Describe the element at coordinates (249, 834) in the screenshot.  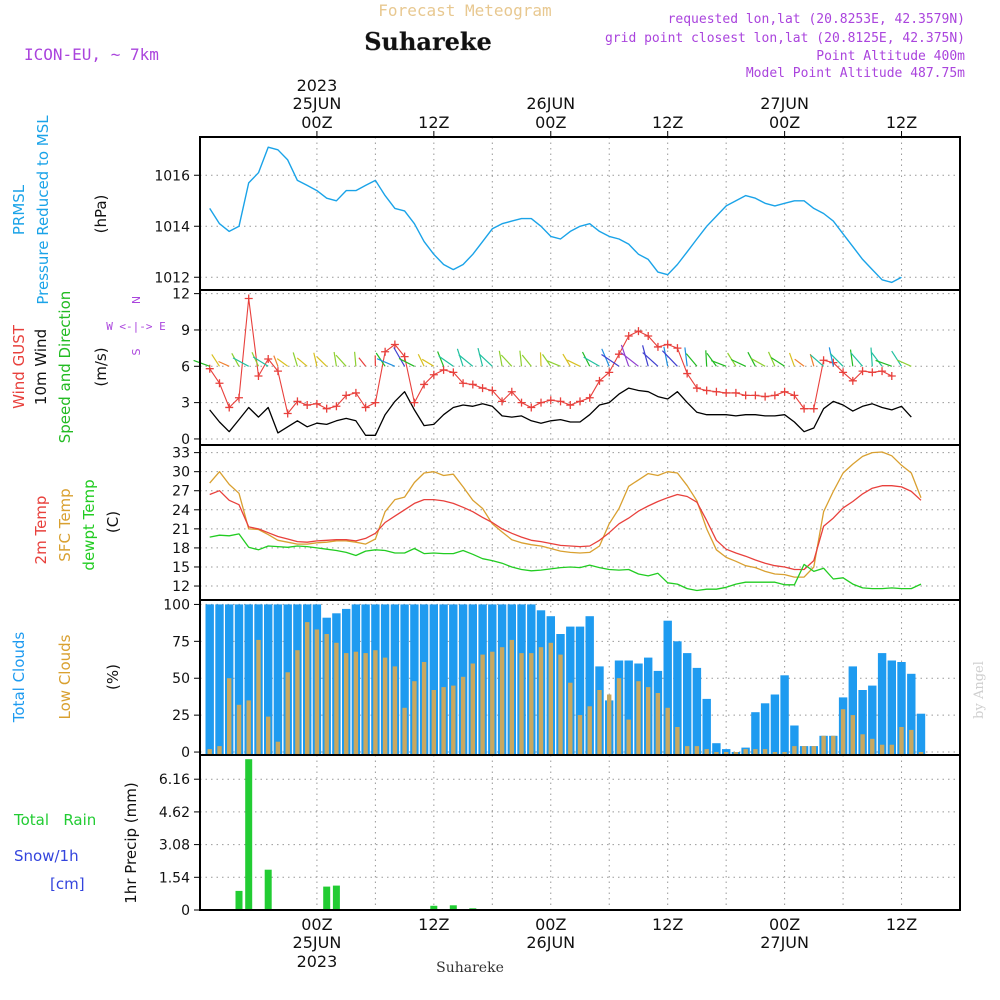
I see `precip-bar` at that location.